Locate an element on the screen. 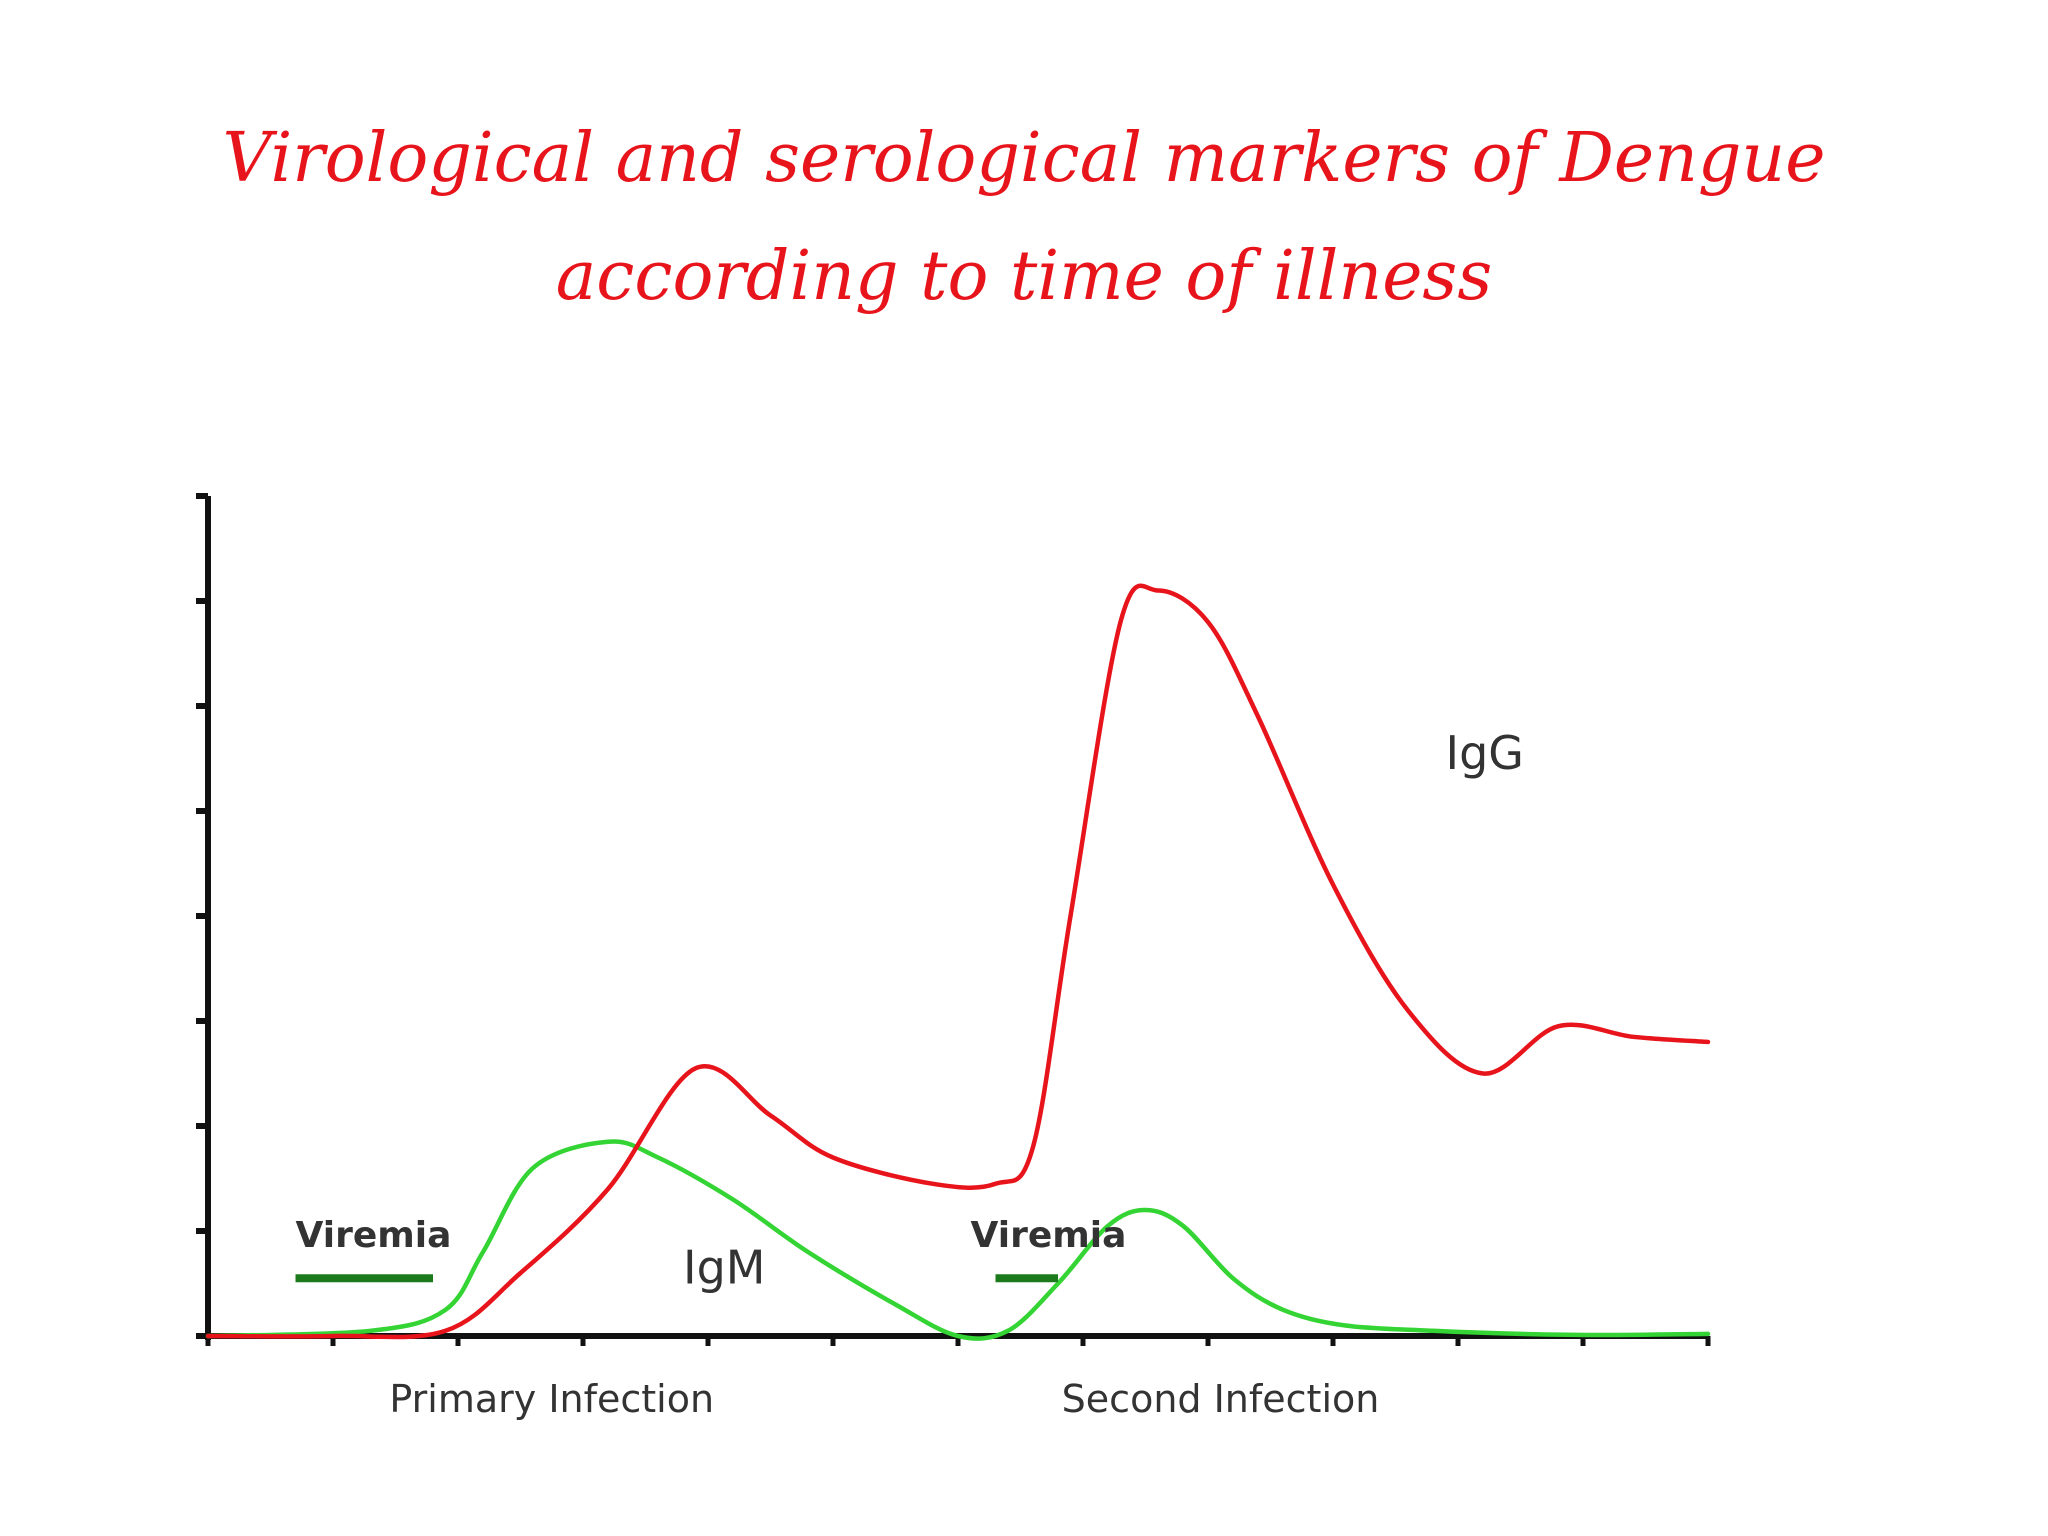 The height and width of the screenshot is (1536, 2048). x-category-label: Primary Infection is located at coordinates (551, 1399).